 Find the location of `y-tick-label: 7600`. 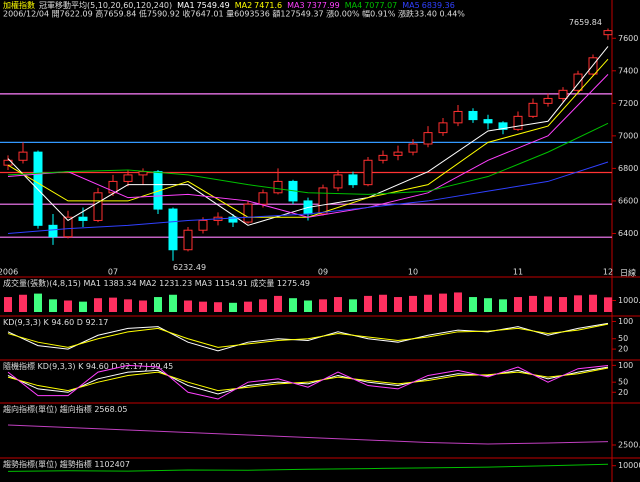

y-tick-label: 7600 is located at coordinates (628, 38).